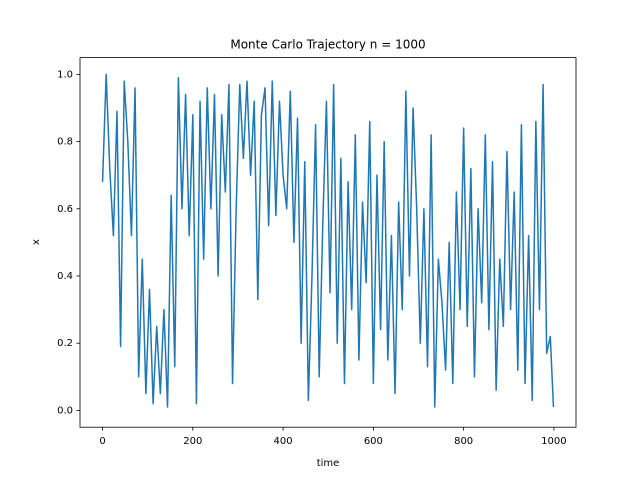 The image size is (640, 480). Describe the element at coordinates (102, 441) in the screenshot. I see `x-tick-label: 0` at that location.